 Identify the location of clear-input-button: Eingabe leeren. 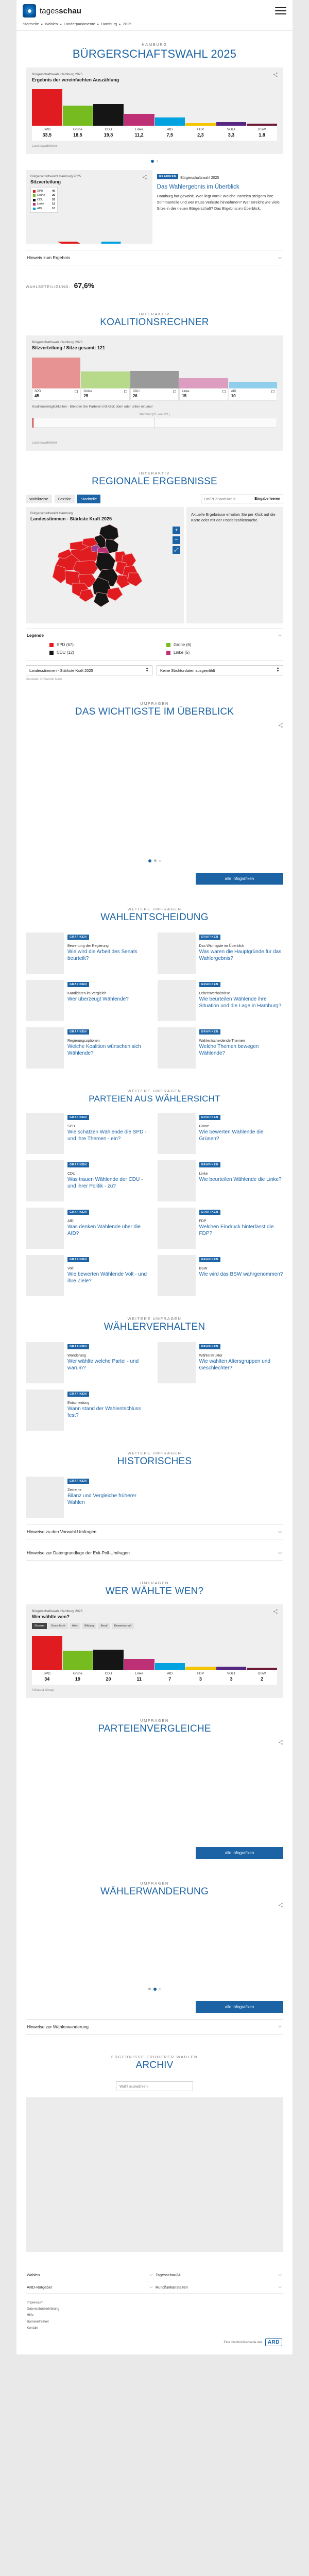
(267, 499).